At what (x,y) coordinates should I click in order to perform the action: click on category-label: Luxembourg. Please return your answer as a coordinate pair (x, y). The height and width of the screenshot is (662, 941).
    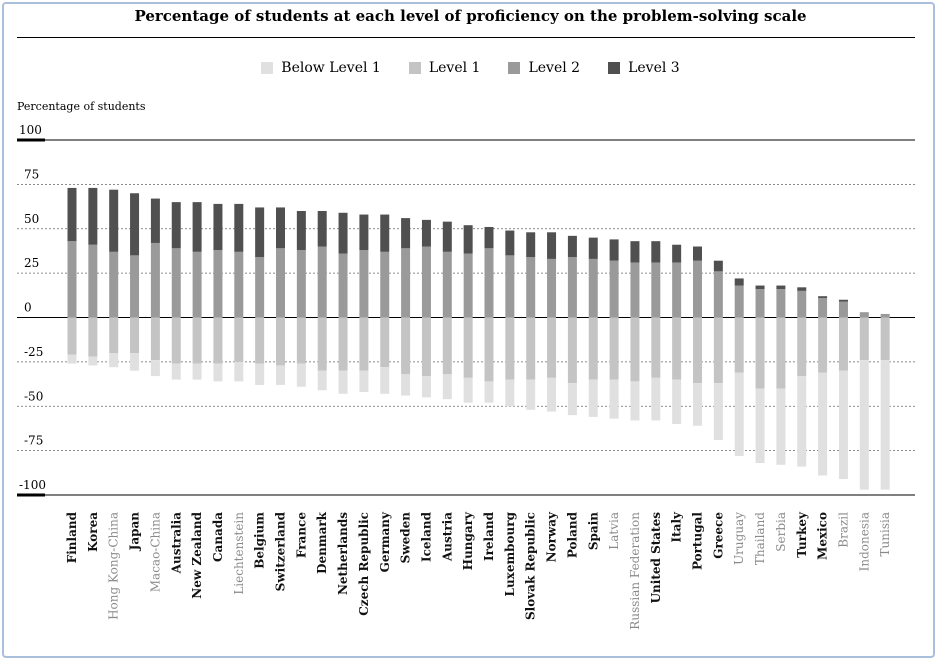
    Looking at the image, I should click on (510, 553).